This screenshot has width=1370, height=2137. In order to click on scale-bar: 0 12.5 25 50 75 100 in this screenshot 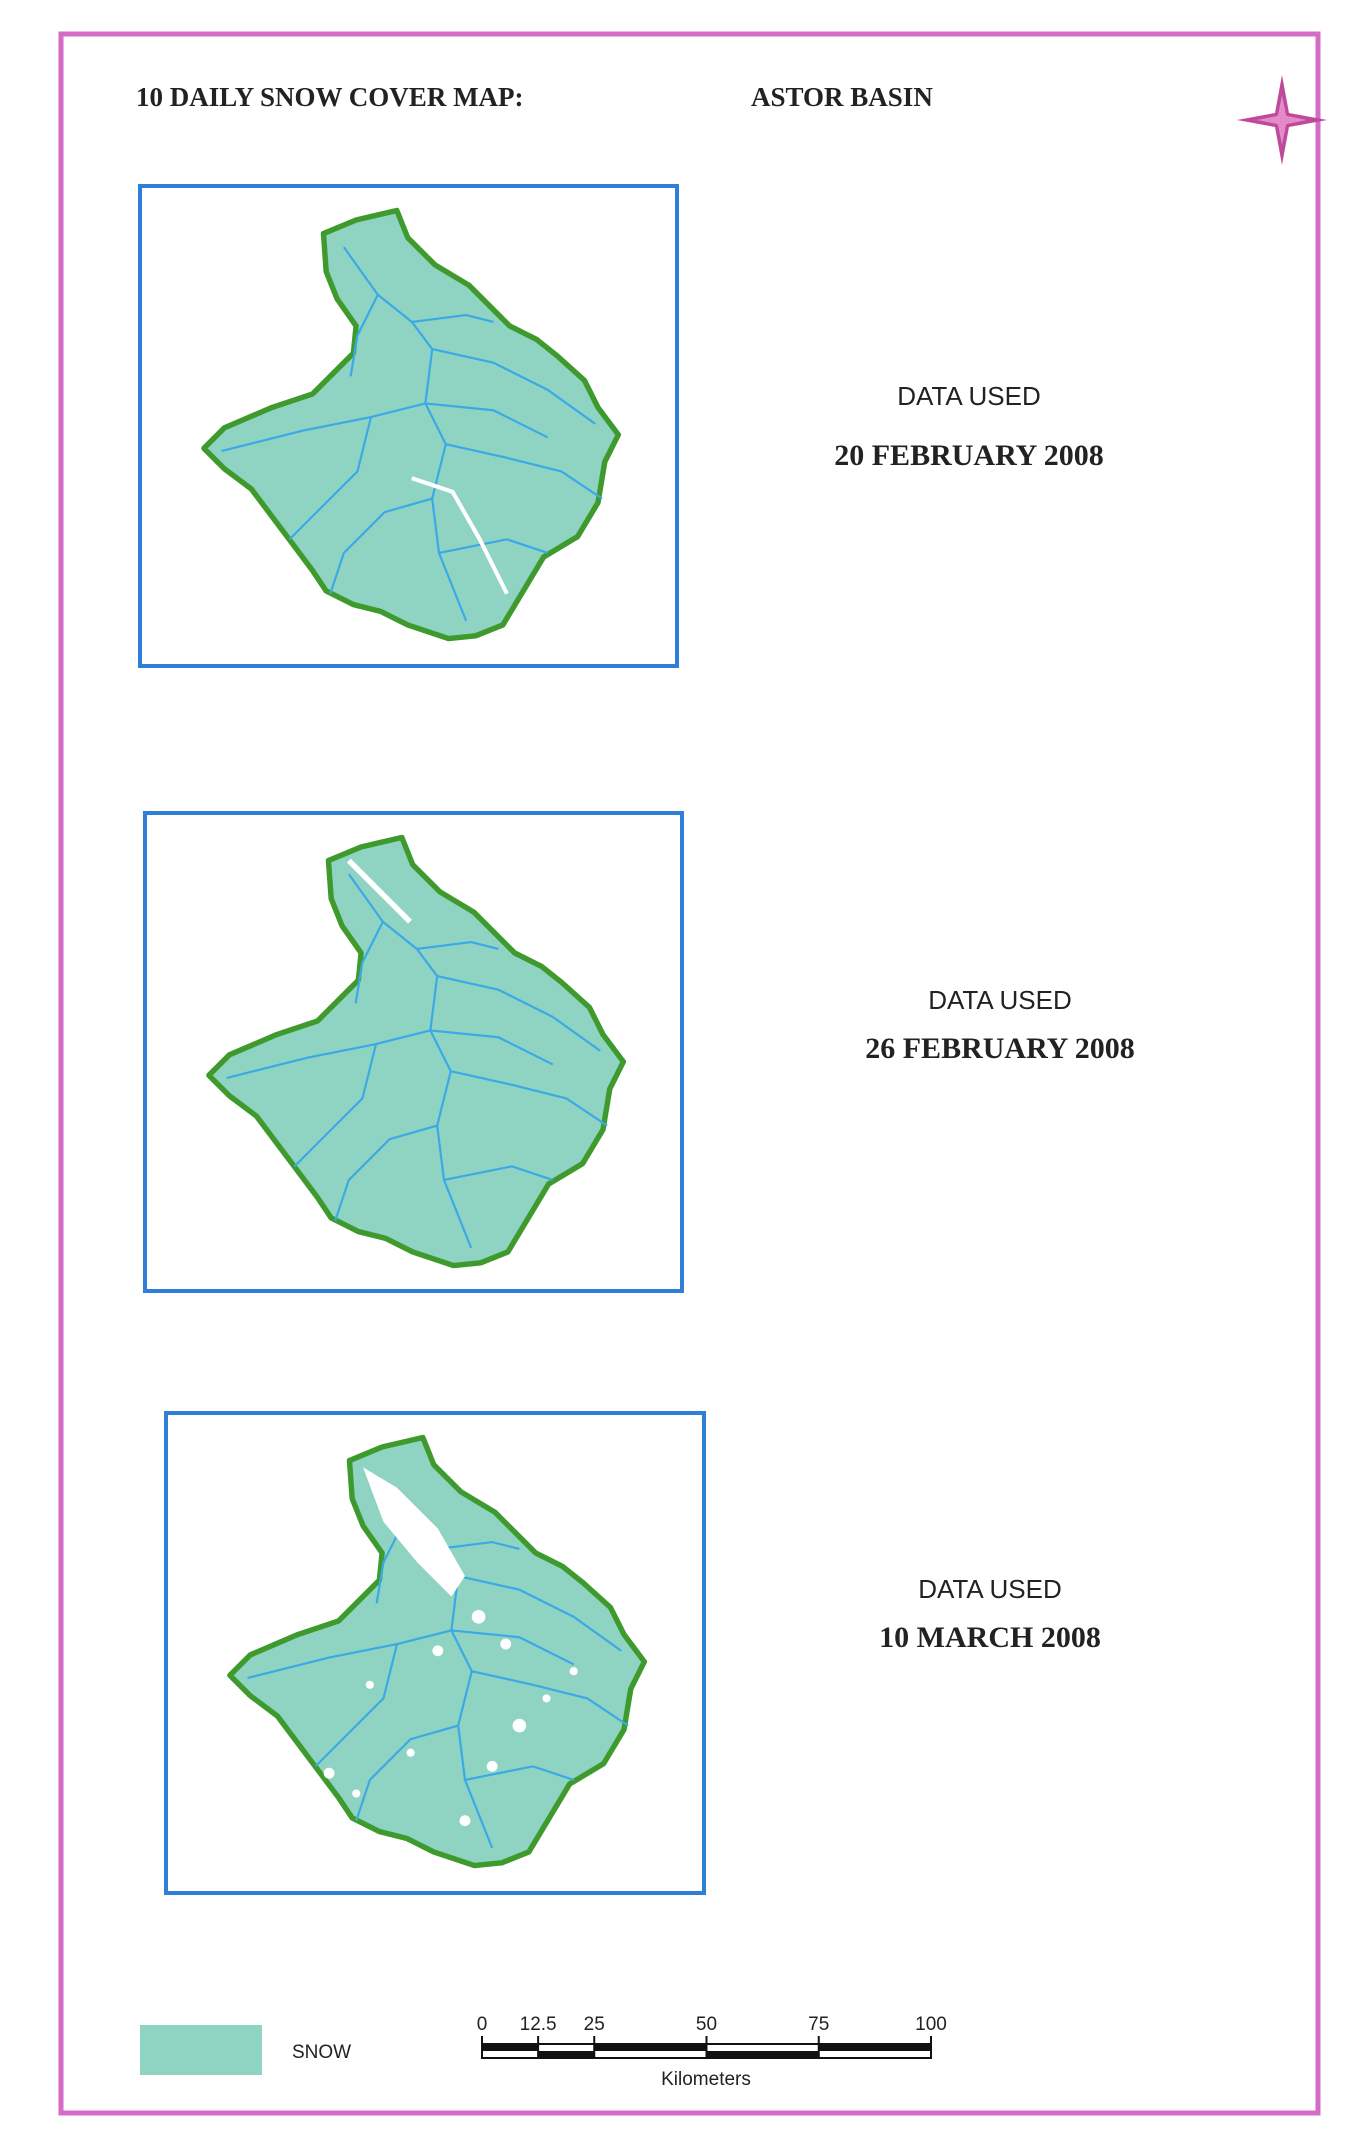, I will do `click(712, 2036)`.